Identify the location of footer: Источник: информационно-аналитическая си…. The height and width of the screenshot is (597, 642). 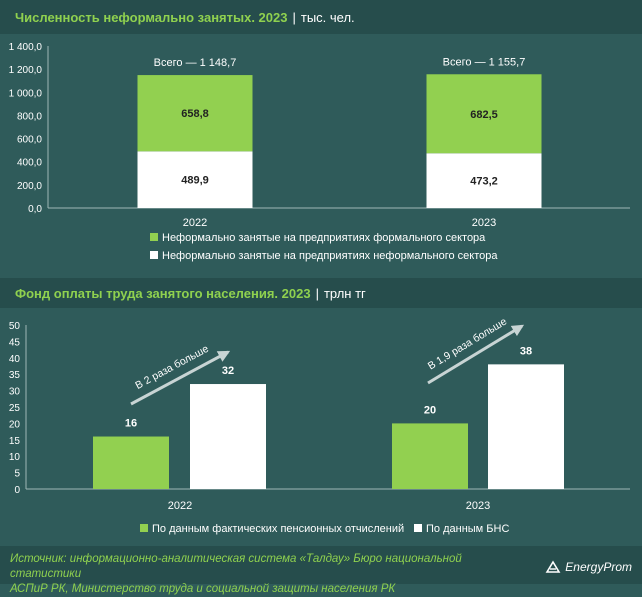
(321, 570).